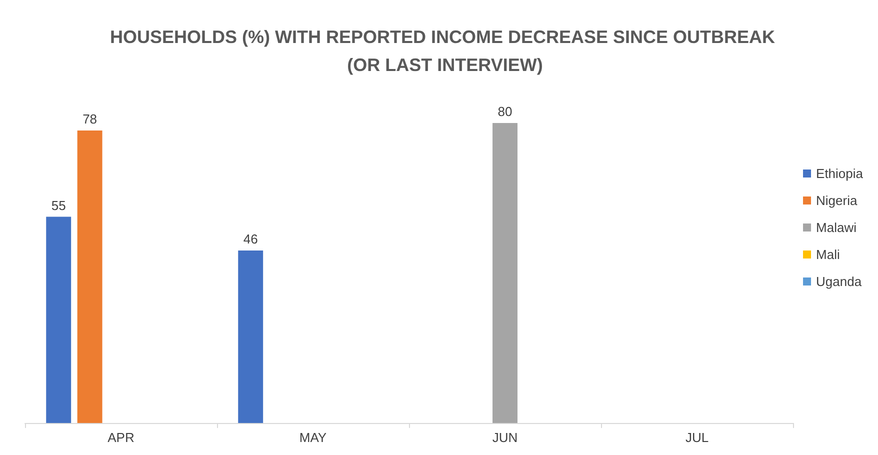 The width and height of the screenshot is (878, 455). I want to click on data-label: 46, so click(250, 239).